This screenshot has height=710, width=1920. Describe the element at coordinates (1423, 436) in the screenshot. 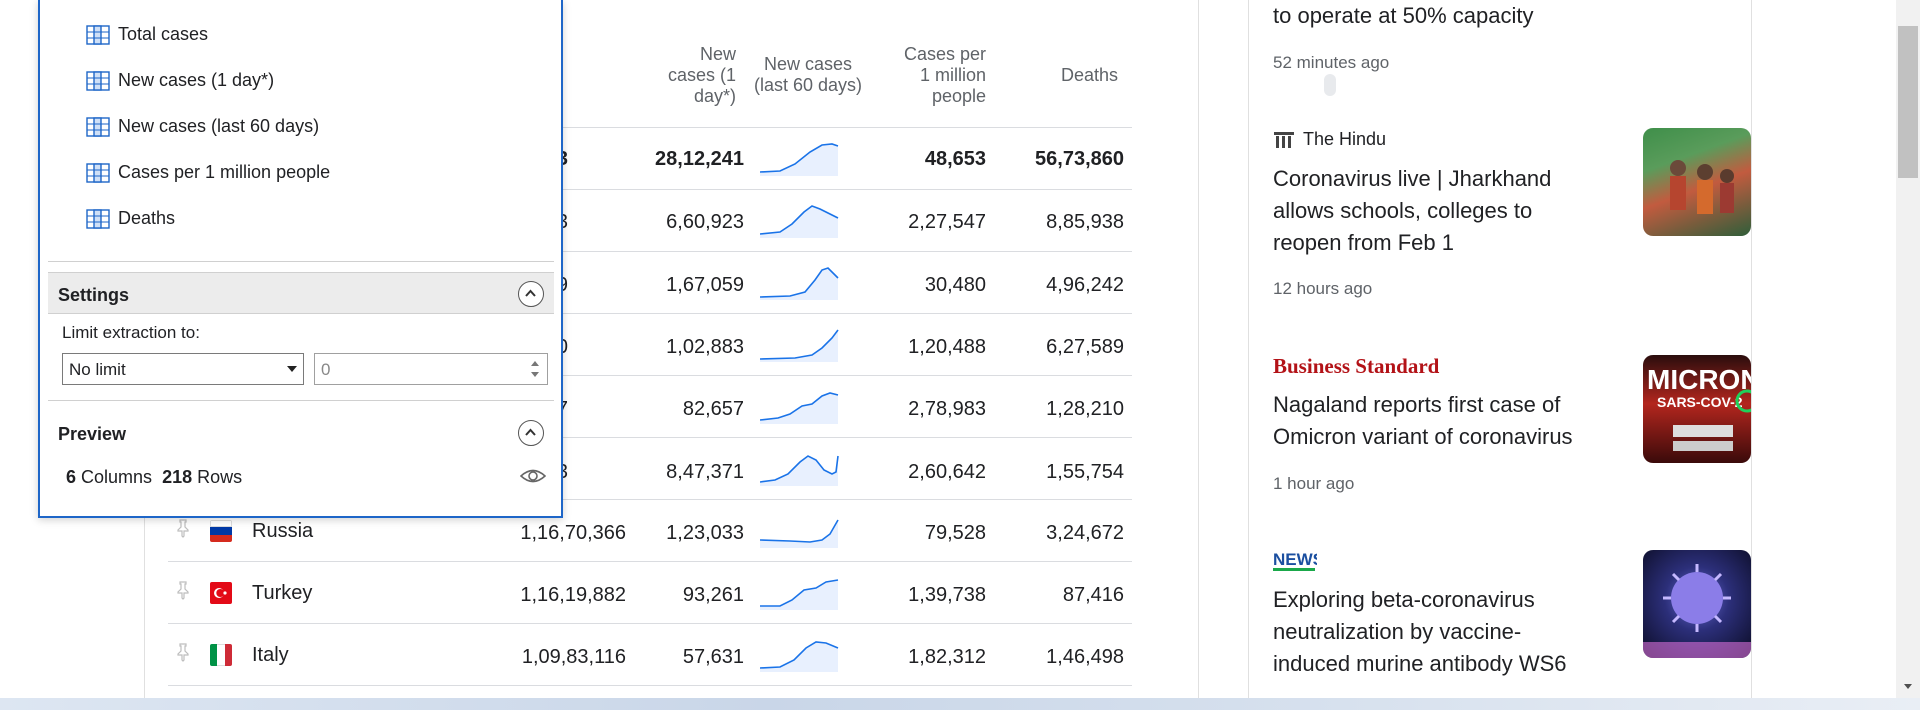

I see `news-headline-line: Omicron variant of coronavirus` at that location.